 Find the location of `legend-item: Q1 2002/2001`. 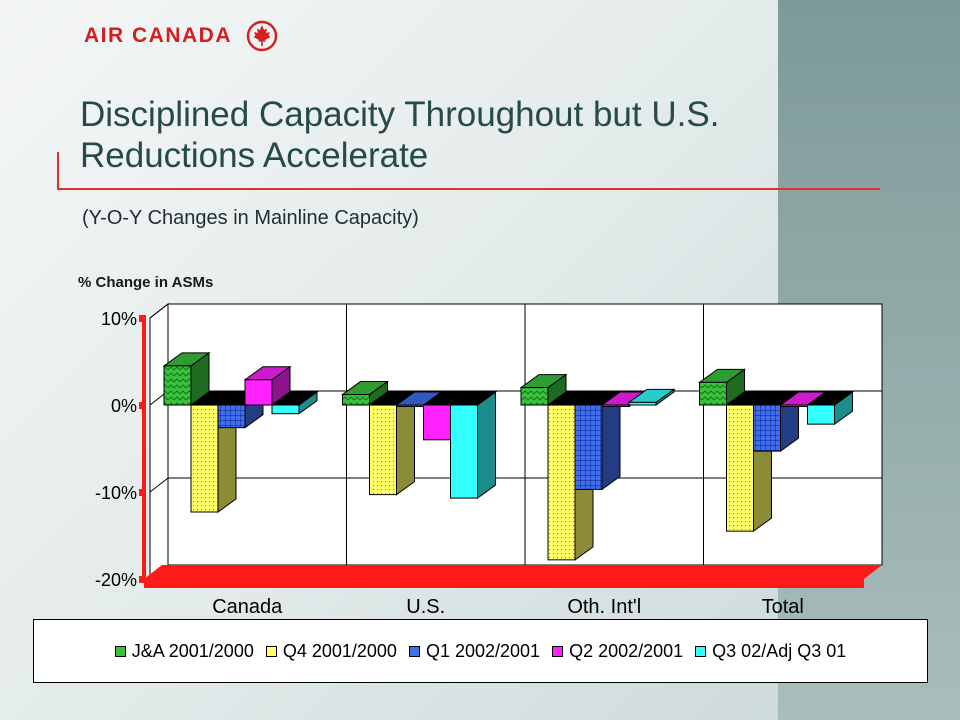

legend-item: Q1 2002/2001 is located at coordinates (474, 651).